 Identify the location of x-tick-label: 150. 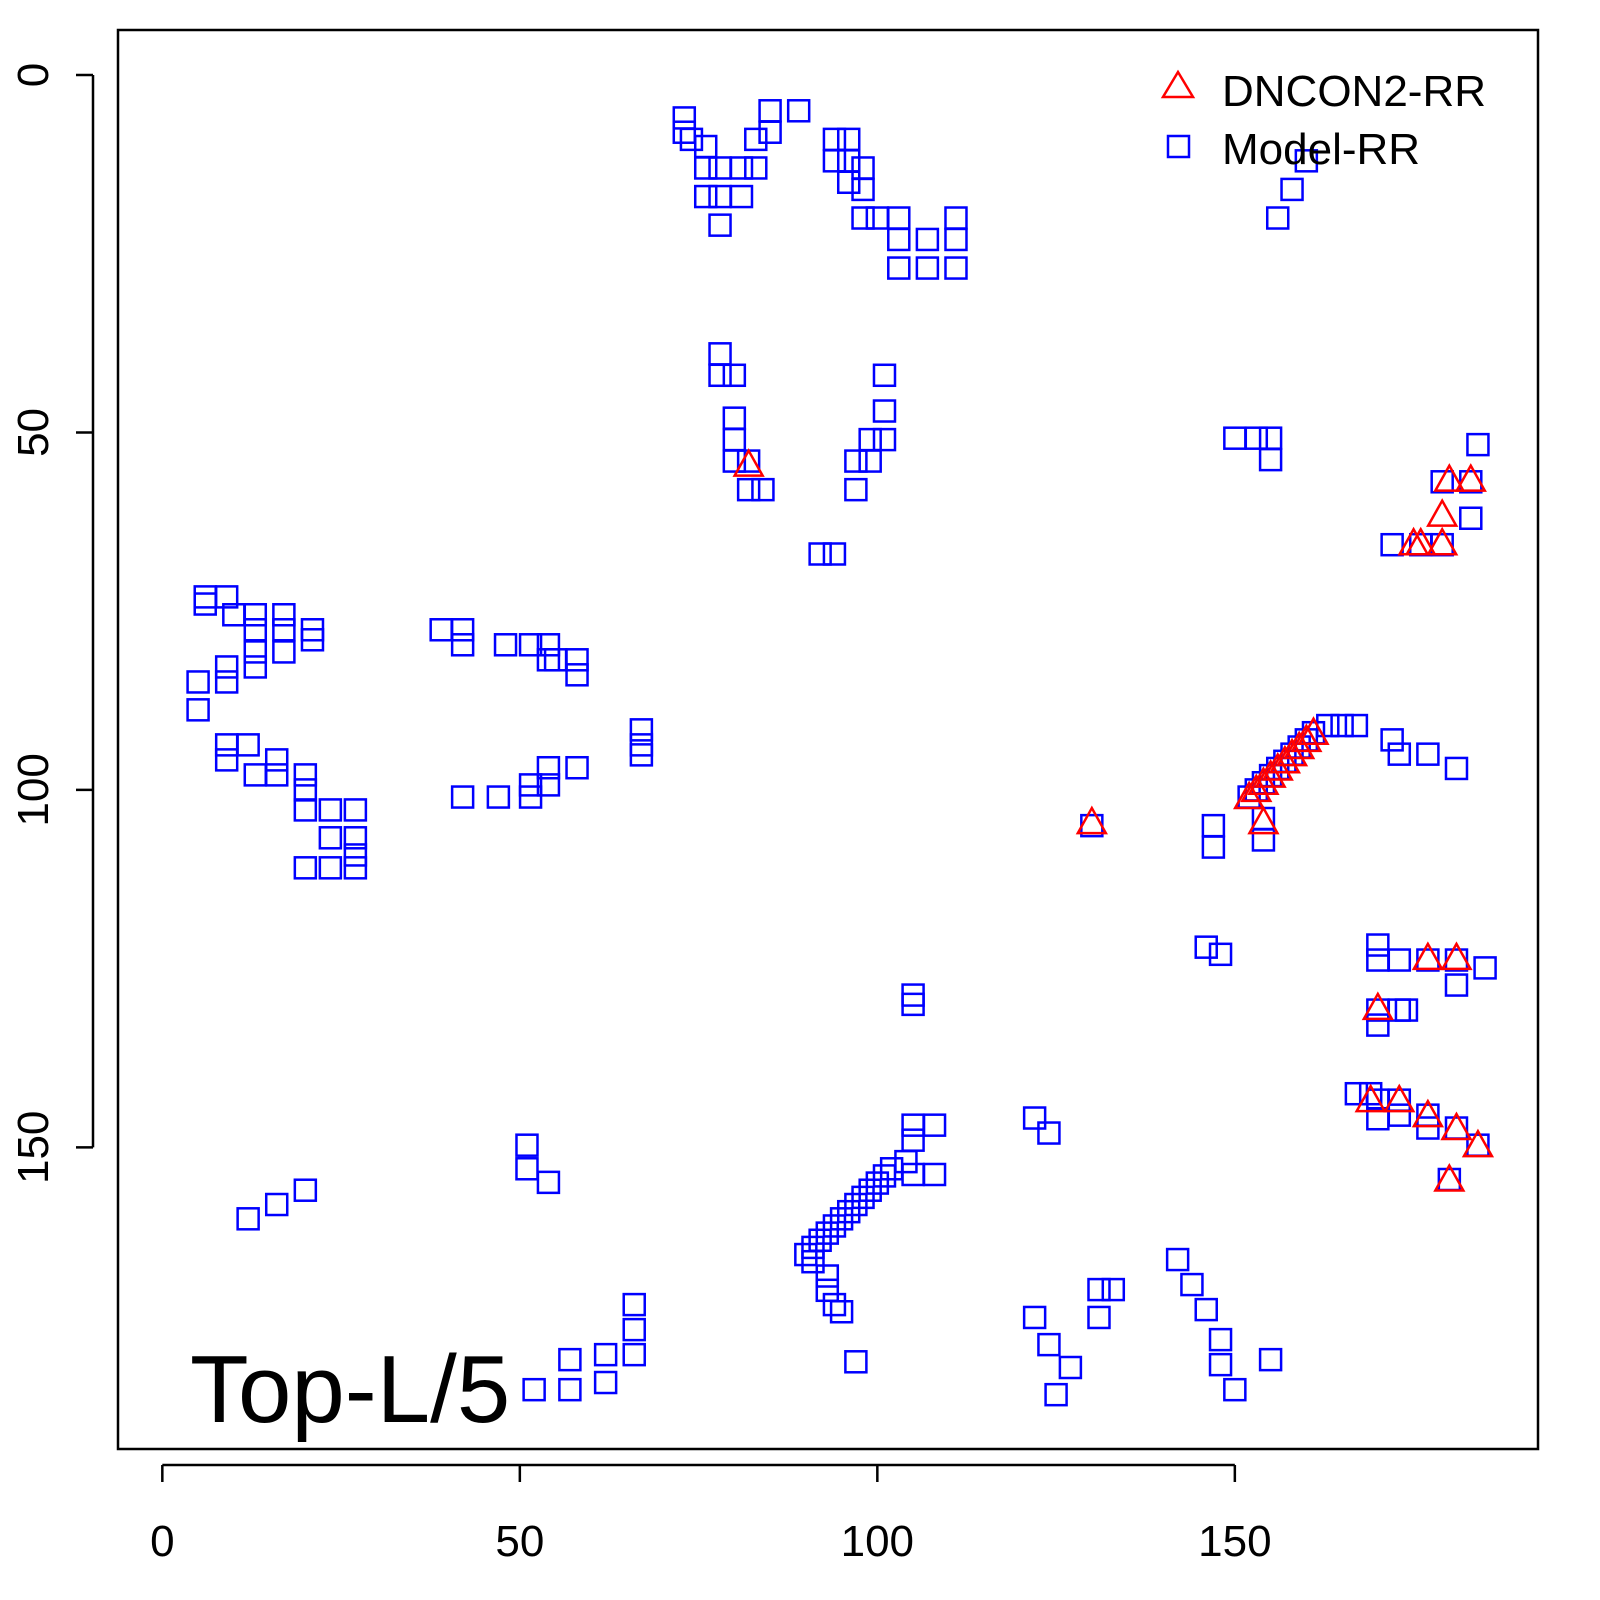
(1234, 1541).